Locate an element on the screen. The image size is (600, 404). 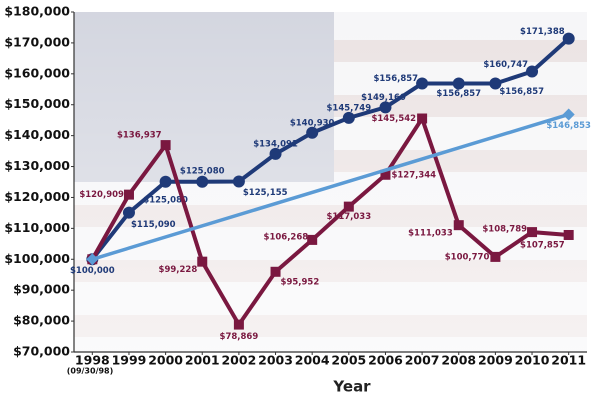
data-label: $145,542 is located at coordinates (393, 119).